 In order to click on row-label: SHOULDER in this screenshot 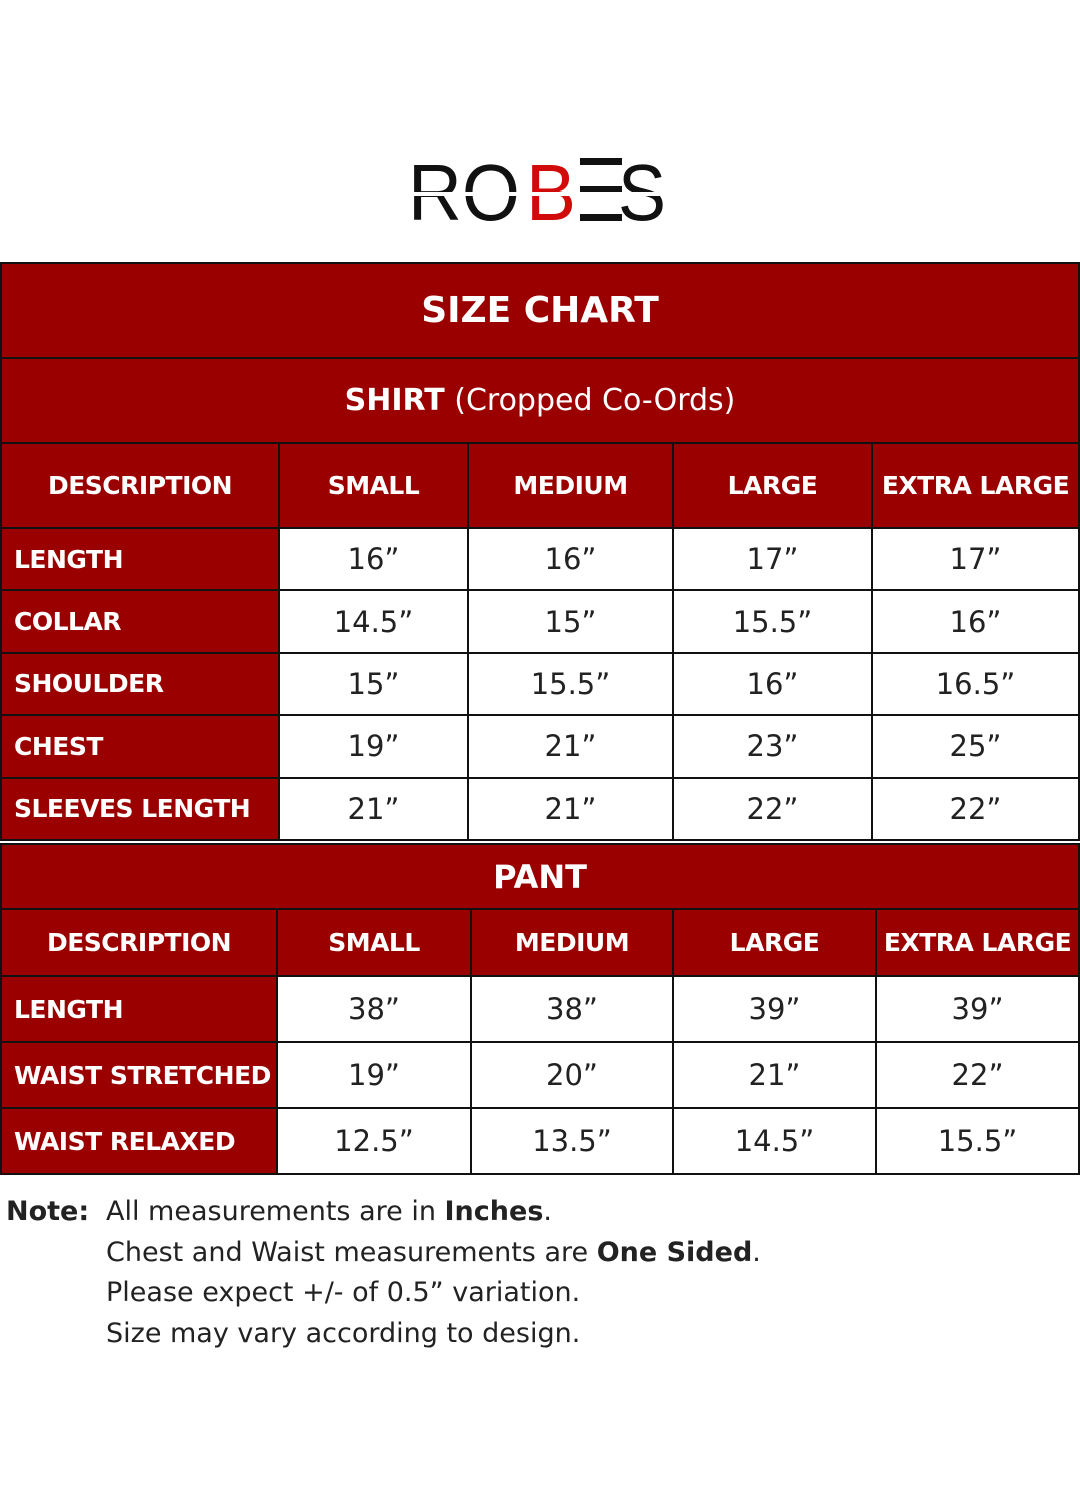, I will do `click(140, 684)`.